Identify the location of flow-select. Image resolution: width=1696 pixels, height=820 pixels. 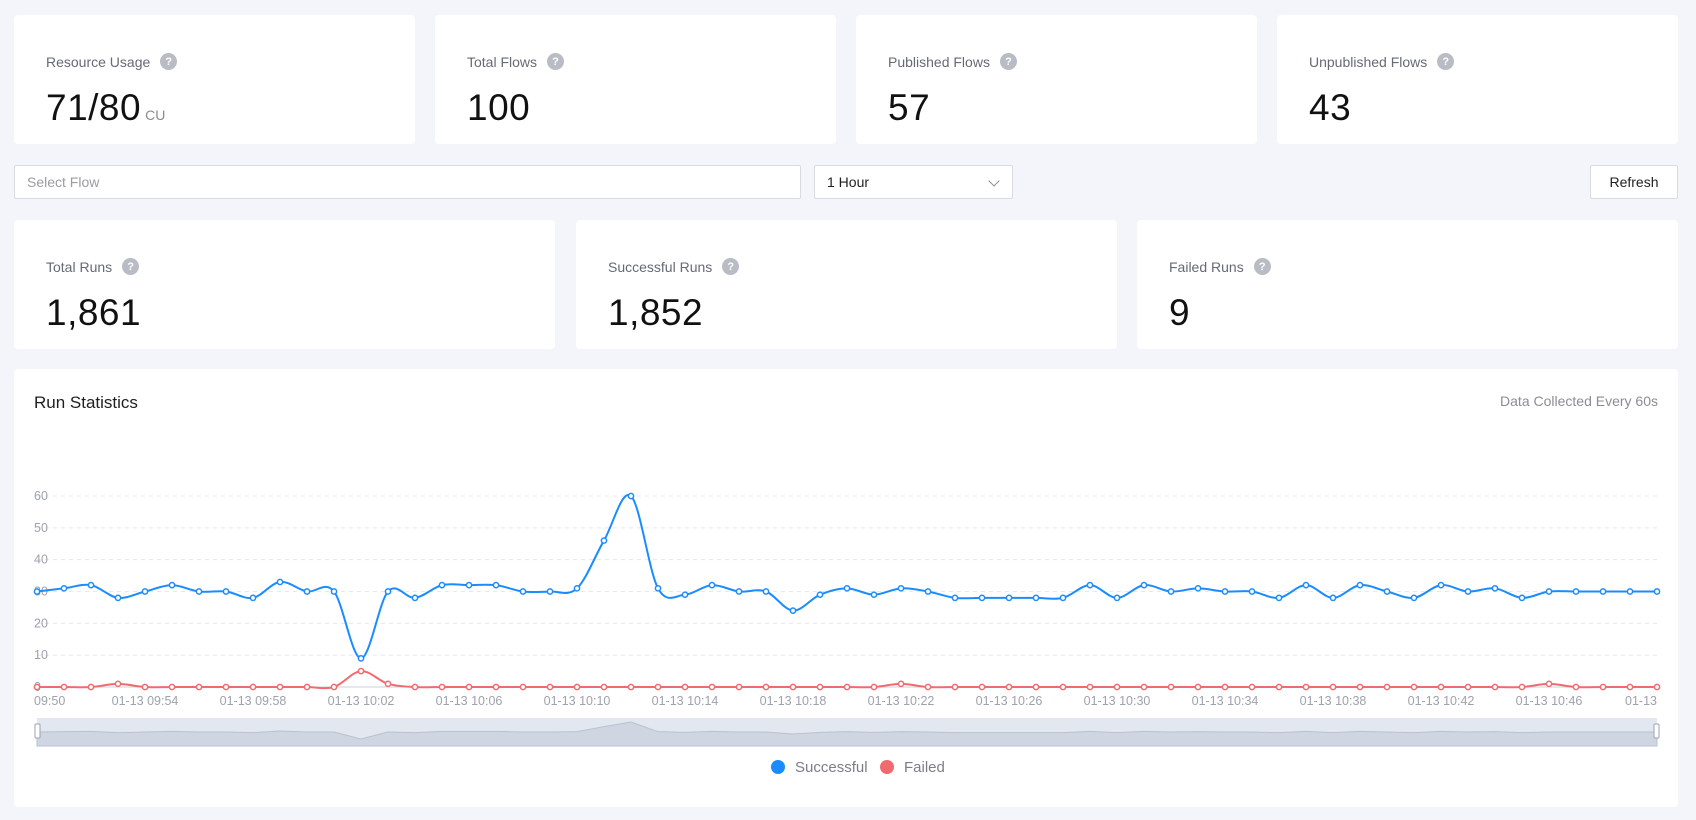
(407, 182).